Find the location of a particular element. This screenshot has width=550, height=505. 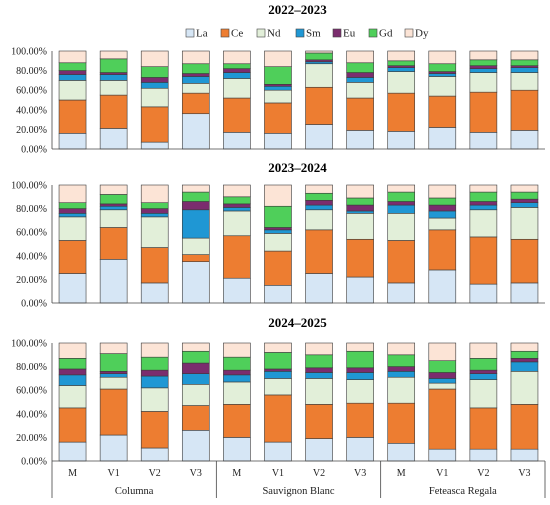

x-category-label: V2 is located at coordinates (319, 473).